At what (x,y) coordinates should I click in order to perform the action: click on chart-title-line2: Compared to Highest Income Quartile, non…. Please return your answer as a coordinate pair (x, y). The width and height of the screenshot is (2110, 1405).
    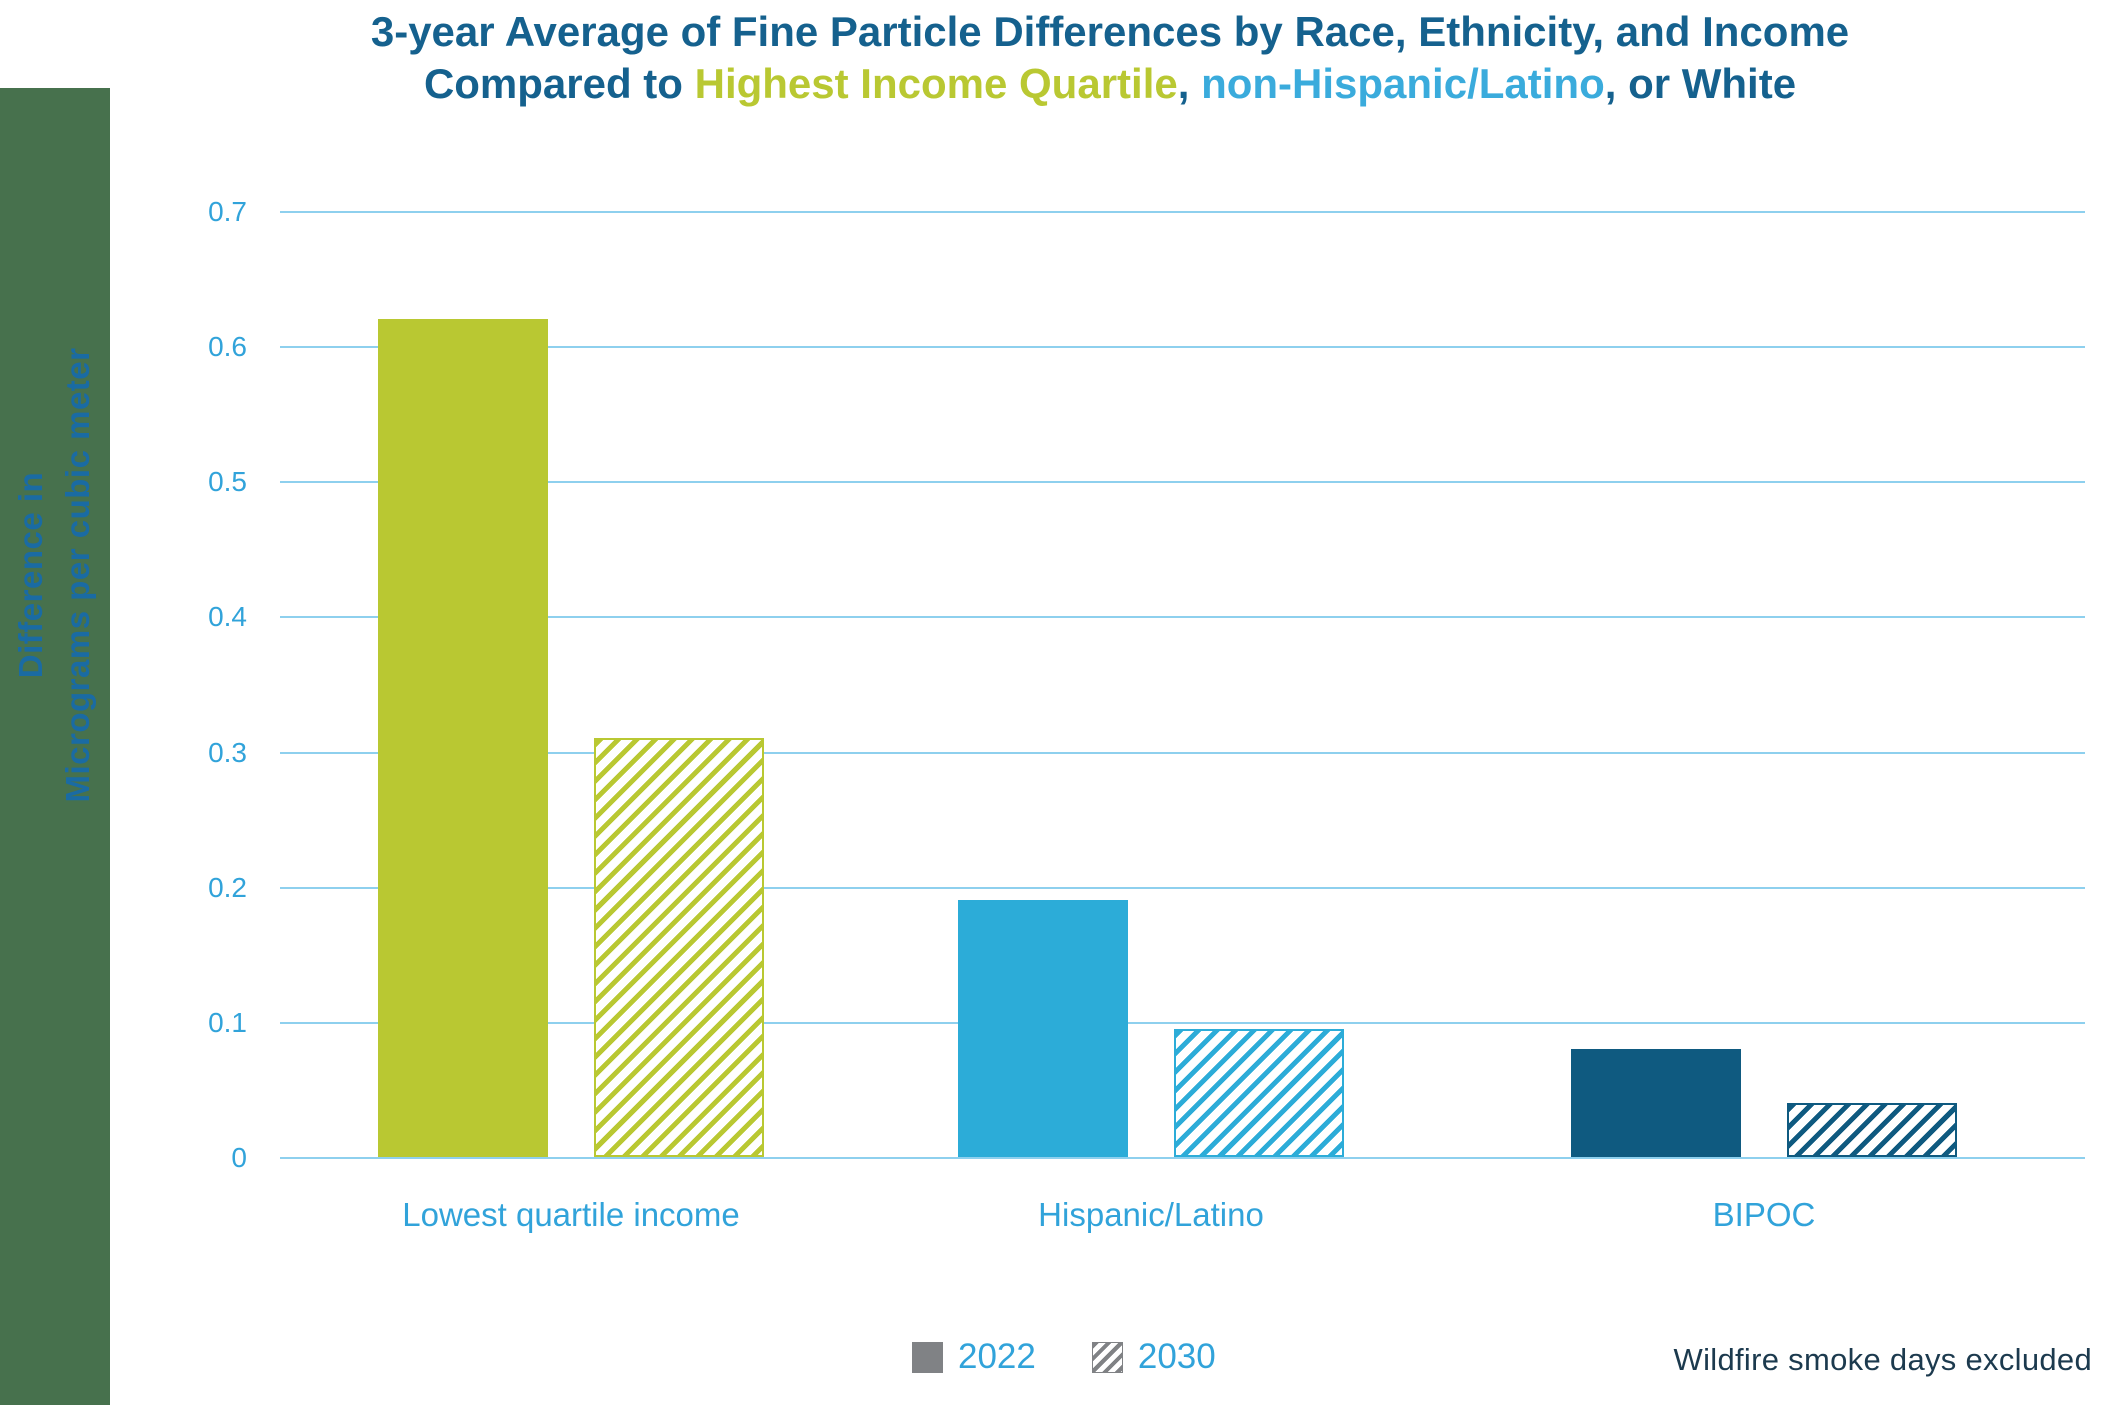
    Looking at the image, I should click on (1110, 84).